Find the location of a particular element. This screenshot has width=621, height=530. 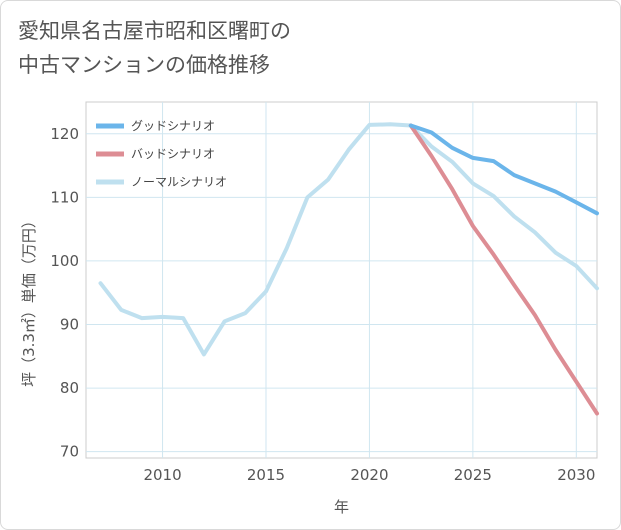

legend-label: バッドシナリオ is located at coordinates (173, 154).